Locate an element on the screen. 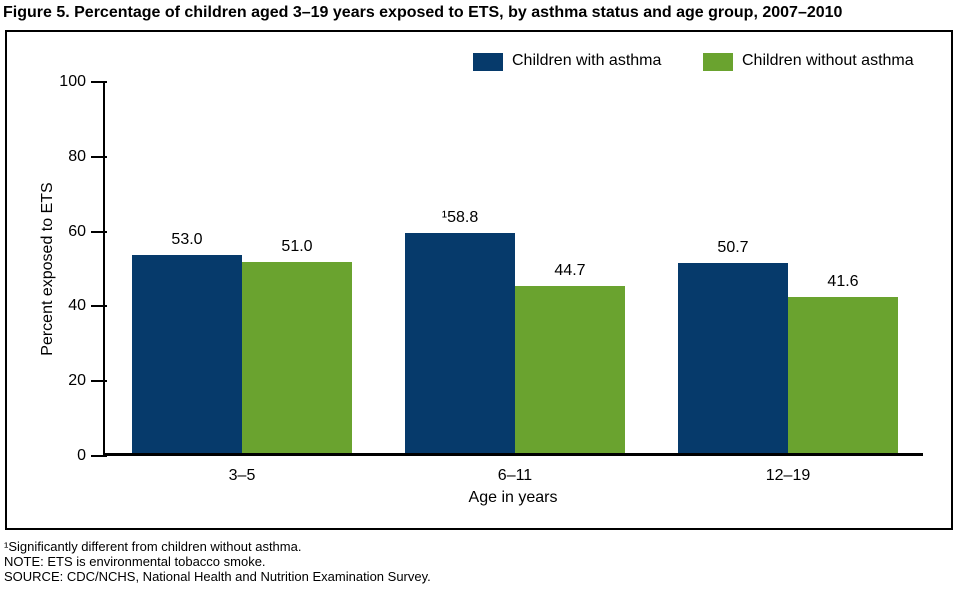  bar-value-label: 41.6 is located at coordinates (843, 281).